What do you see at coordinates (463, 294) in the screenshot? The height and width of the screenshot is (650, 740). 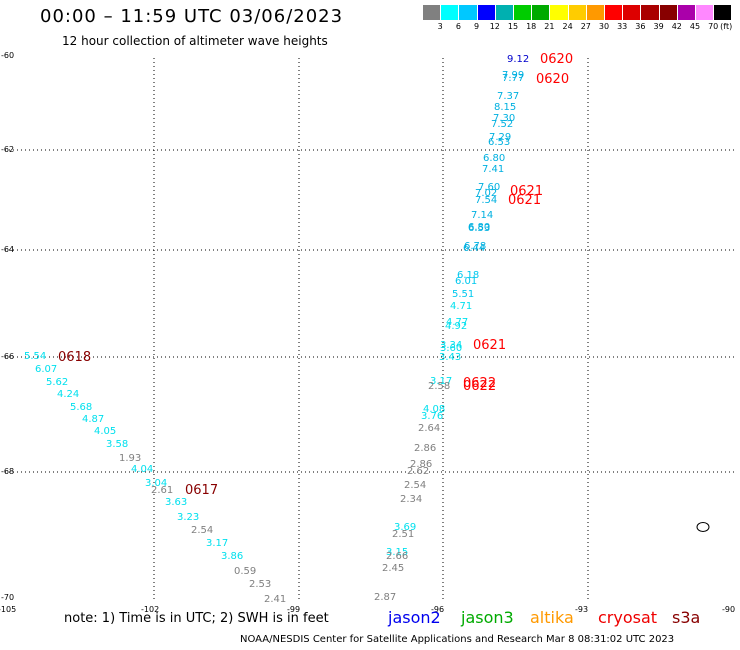 I see `wave-height-value: 5.51` at bounding box center [463, 294].